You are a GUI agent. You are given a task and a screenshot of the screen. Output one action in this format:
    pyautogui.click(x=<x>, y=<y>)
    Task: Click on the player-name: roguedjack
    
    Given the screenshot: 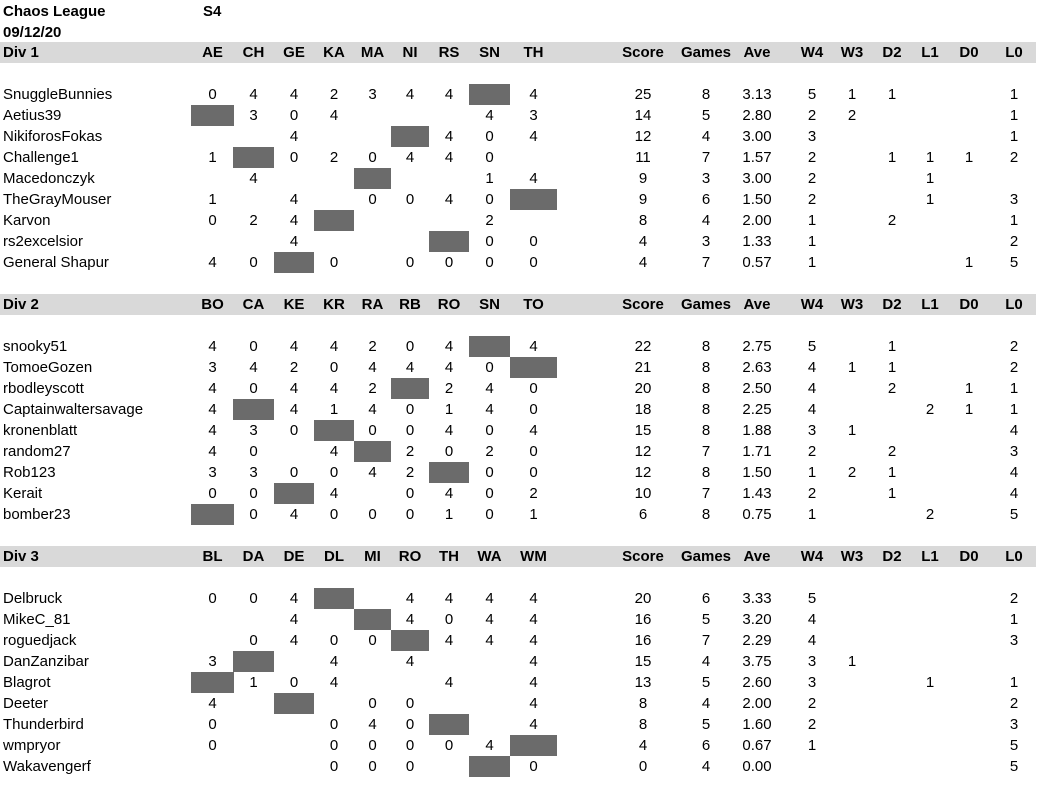 What is the action you would take?
    pyautogui.click(x=40, y=640)
    